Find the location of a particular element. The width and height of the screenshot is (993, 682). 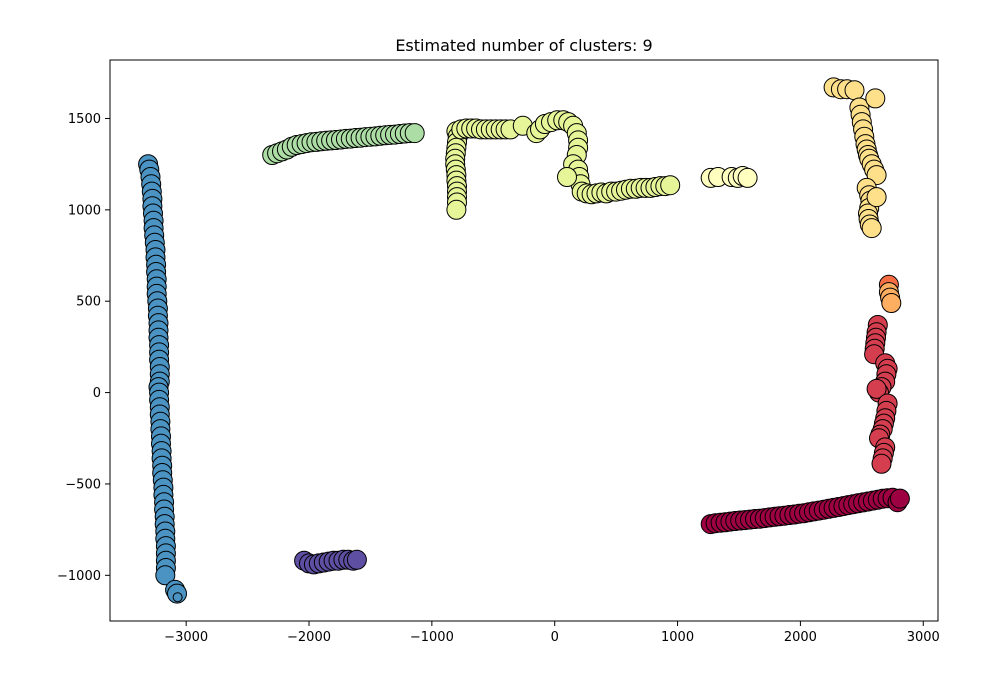

x-tick-label: −2000 is located at coordinates (309, 637).